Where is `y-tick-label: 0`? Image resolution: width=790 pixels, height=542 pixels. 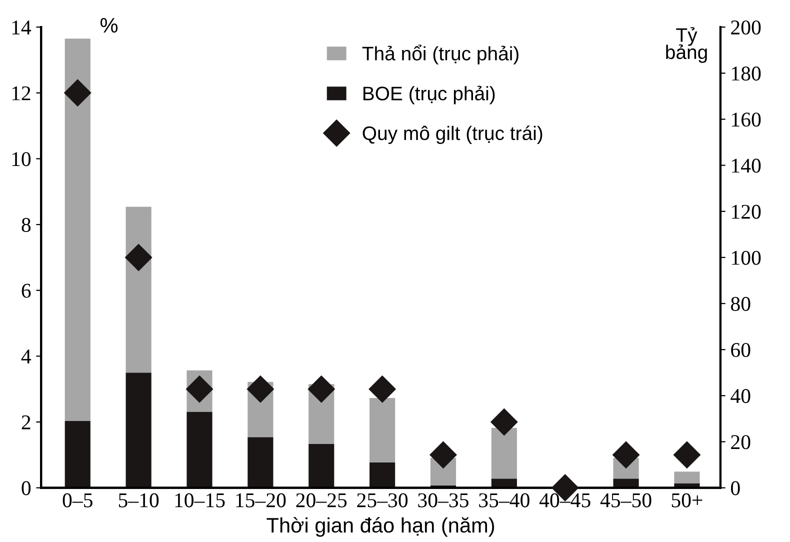 y-tick-label: 0 is located at coordinates (26, 488).